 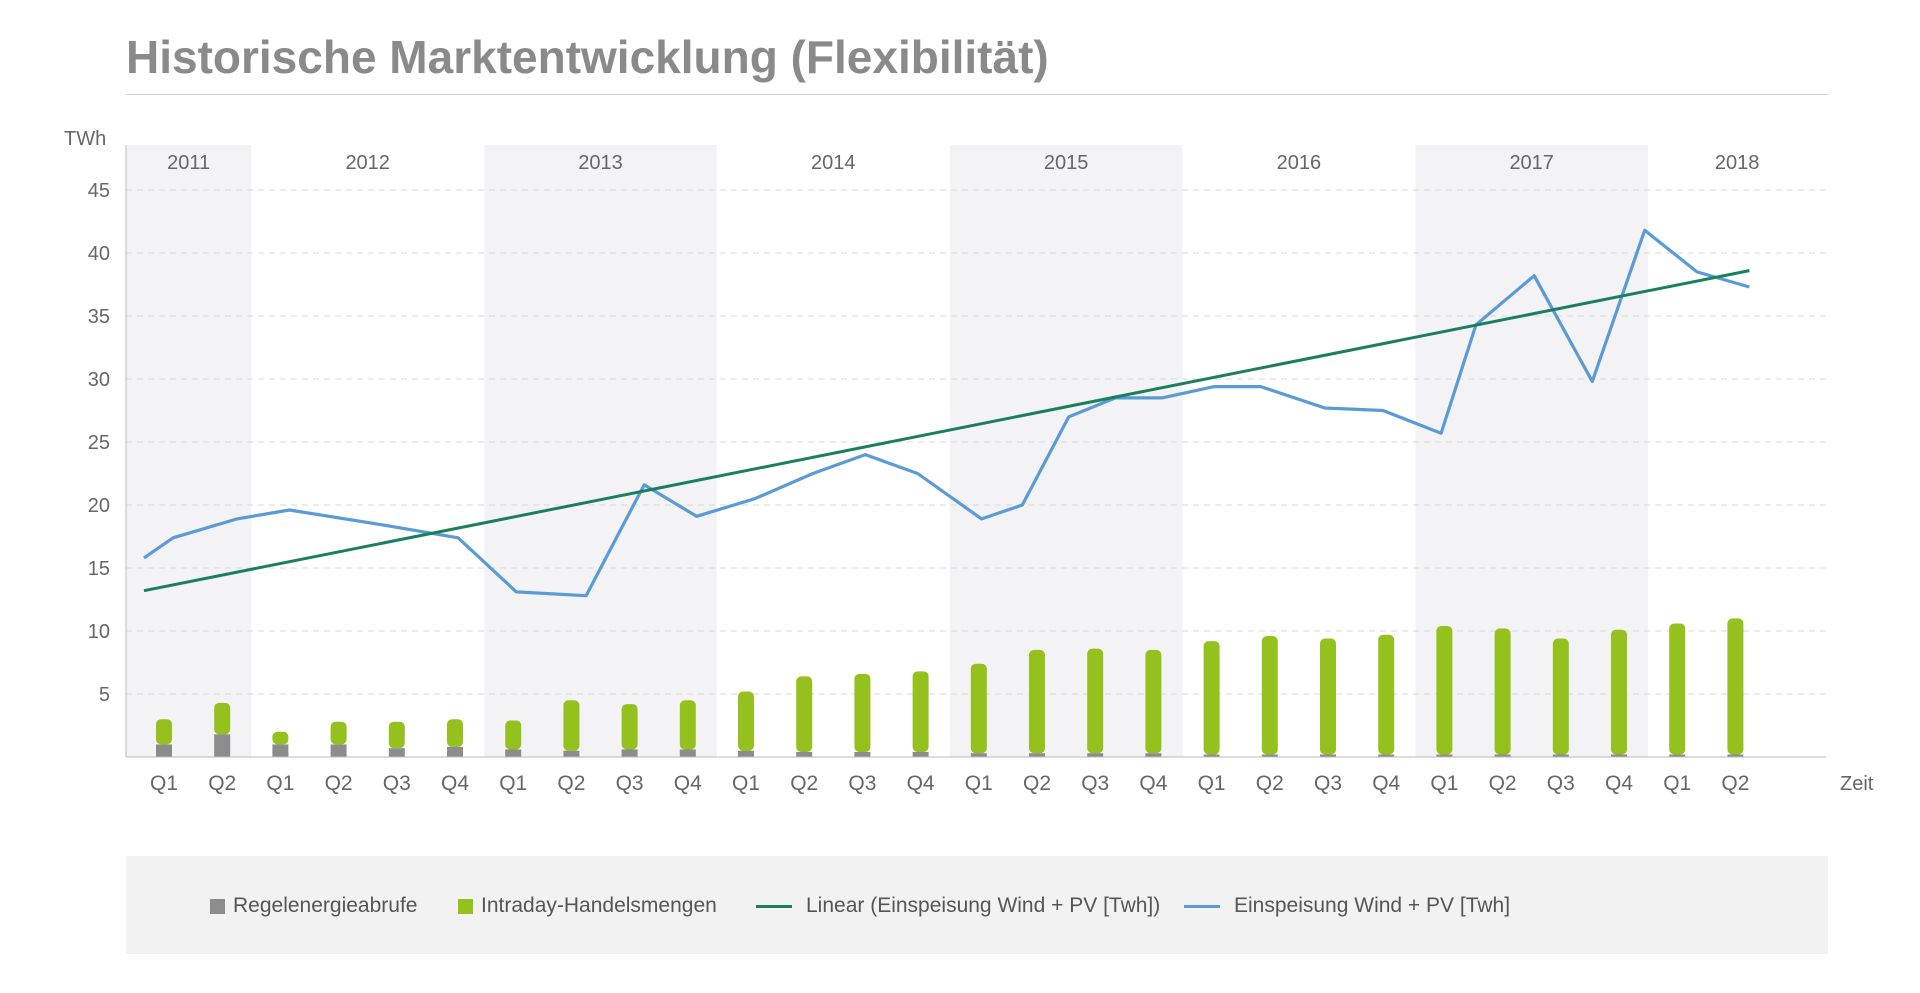 What do you see at coordinates (1531, 163) in the screenshot?
I see `year-label: 2017` at bounding box center [1531, 163].